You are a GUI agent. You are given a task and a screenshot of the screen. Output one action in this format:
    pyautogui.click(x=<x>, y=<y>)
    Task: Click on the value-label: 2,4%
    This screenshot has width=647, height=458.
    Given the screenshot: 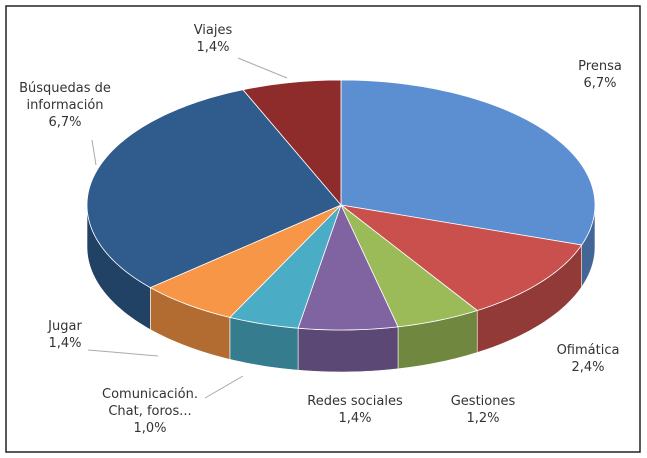 What is the action you would take?
    pyautogui.click(x=588, y=367)
    